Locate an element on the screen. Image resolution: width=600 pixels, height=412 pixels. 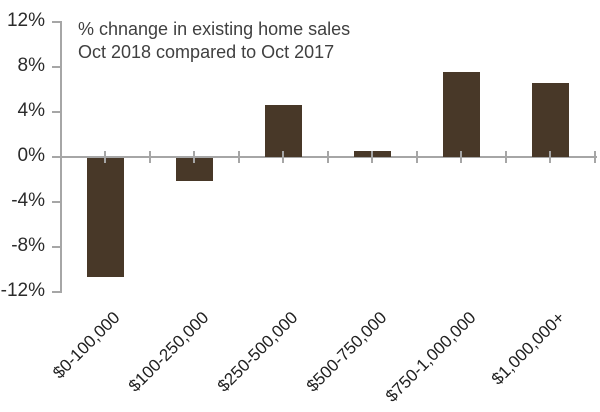
chart-title-line2: Oct 2018 compared to Oct 2017 is located at coordinates (206, 52).